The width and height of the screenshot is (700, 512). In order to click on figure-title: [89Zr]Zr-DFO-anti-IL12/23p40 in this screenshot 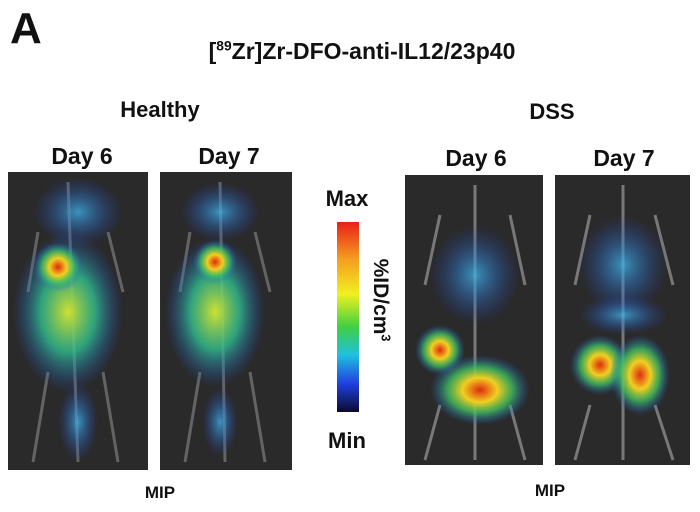, I will do `click(362, 51)`.